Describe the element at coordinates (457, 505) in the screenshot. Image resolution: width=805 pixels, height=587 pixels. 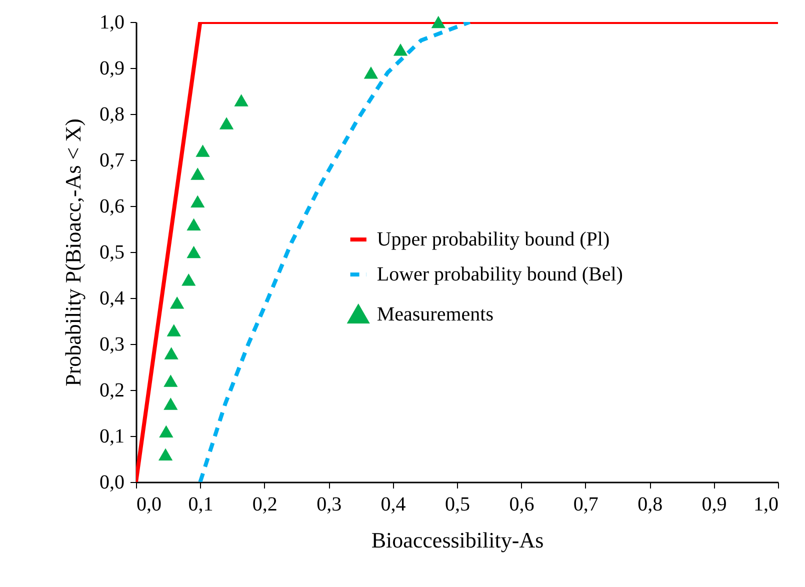
I see `x-tick-label: 0,5` at that location.